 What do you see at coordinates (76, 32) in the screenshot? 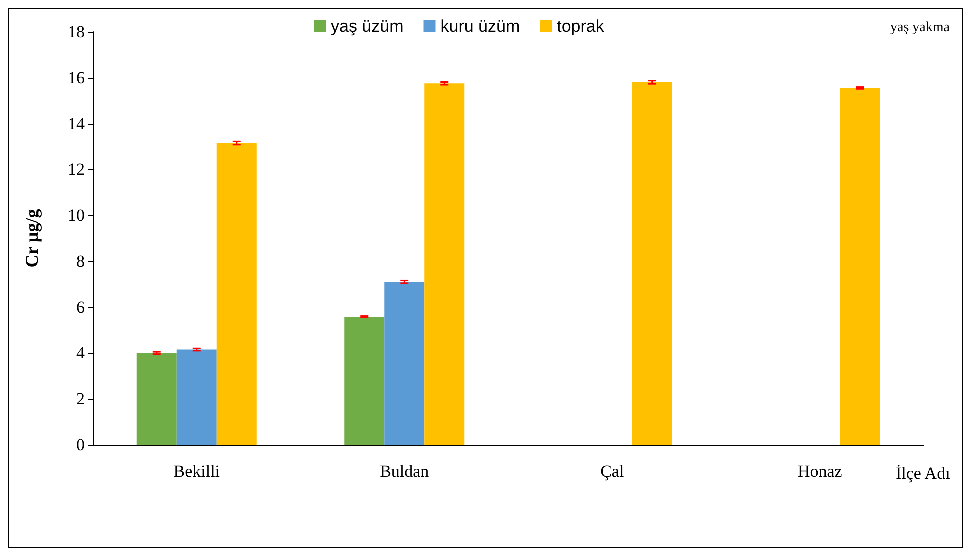
I see `y-tick-label: 18` at bounding box center [76, 32].